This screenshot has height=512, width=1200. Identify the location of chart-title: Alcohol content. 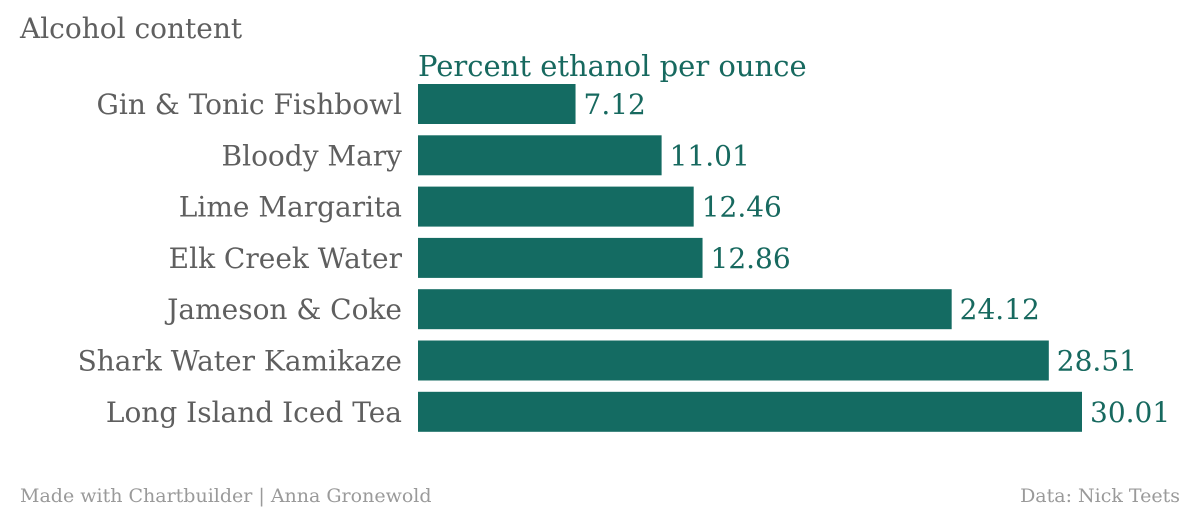
(131, 28).